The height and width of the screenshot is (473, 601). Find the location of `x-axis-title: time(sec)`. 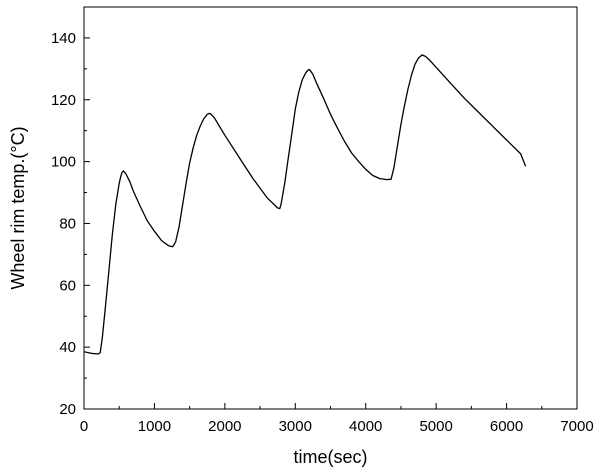

x-axis-title: time(sec) is located at coordinates (330, 457).